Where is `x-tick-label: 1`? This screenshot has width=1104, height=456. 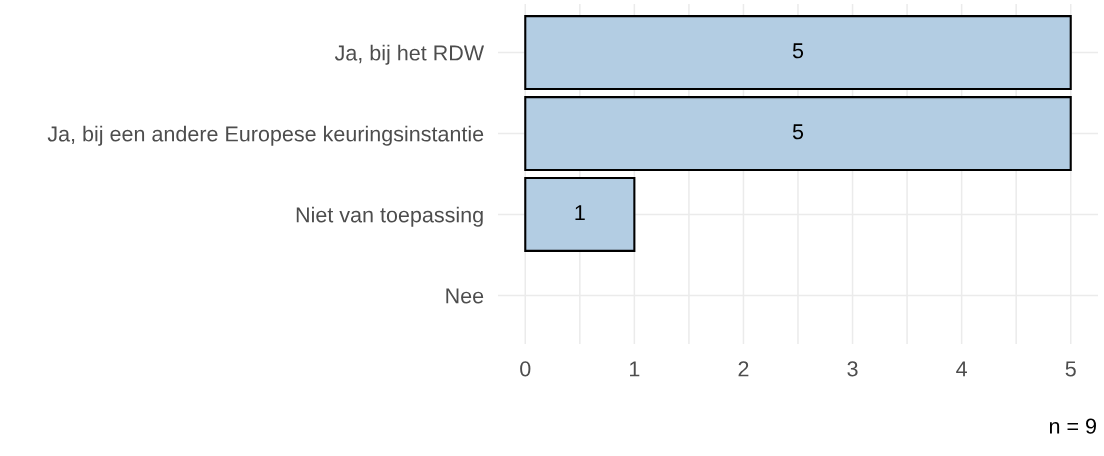
x-tick-label: 1 is located at coordinates (635, 369).